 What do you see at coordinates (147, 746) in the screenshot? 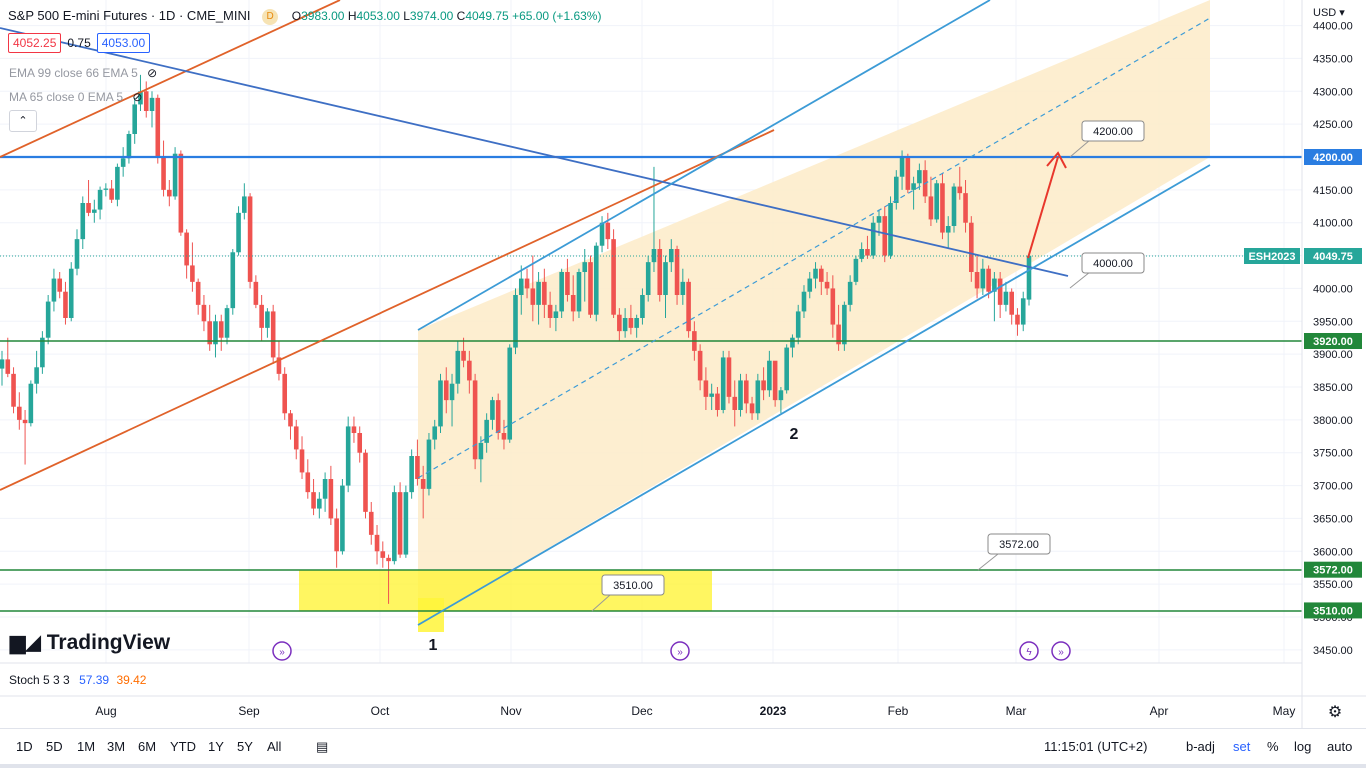
I see `range-6m-button: 6M` at bounding box center [147, 746].